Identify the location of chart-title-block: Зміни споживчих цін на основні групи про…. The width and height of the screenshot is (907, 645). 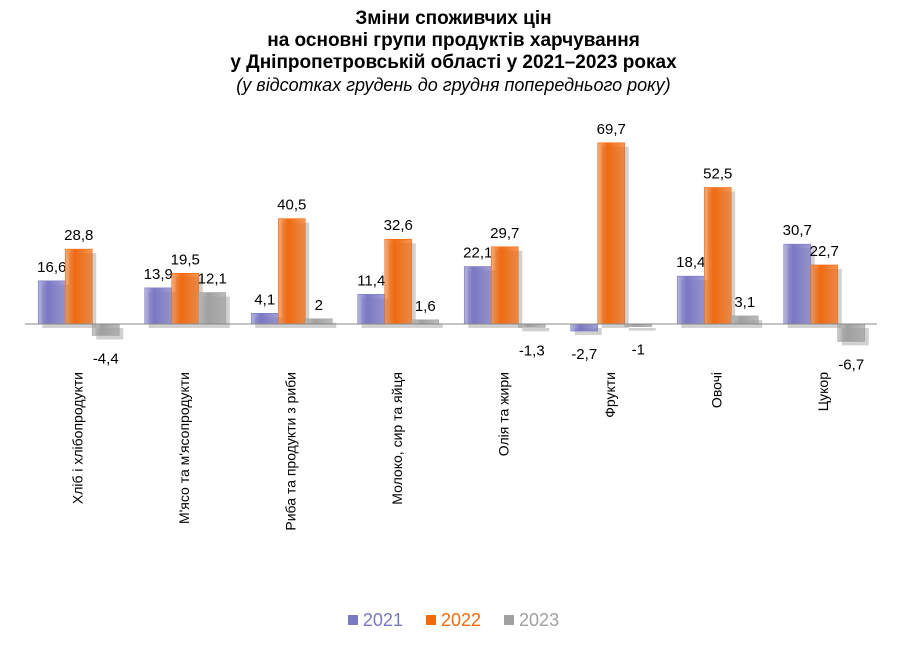
(453, 52).